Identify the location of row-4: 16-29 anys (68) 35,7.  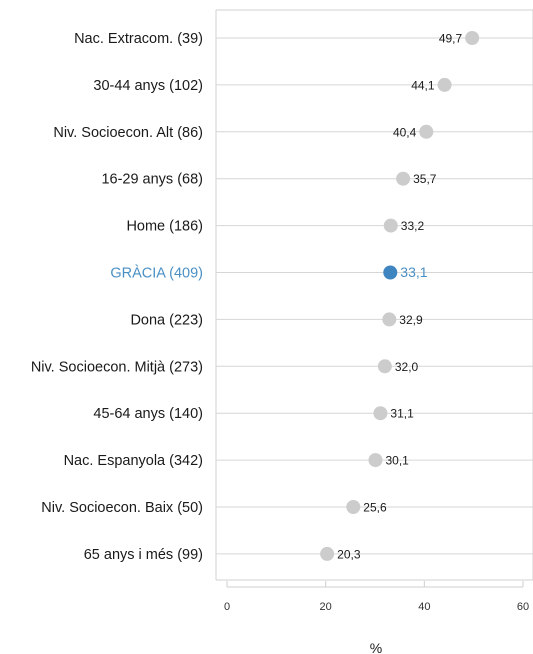
(317, 179).